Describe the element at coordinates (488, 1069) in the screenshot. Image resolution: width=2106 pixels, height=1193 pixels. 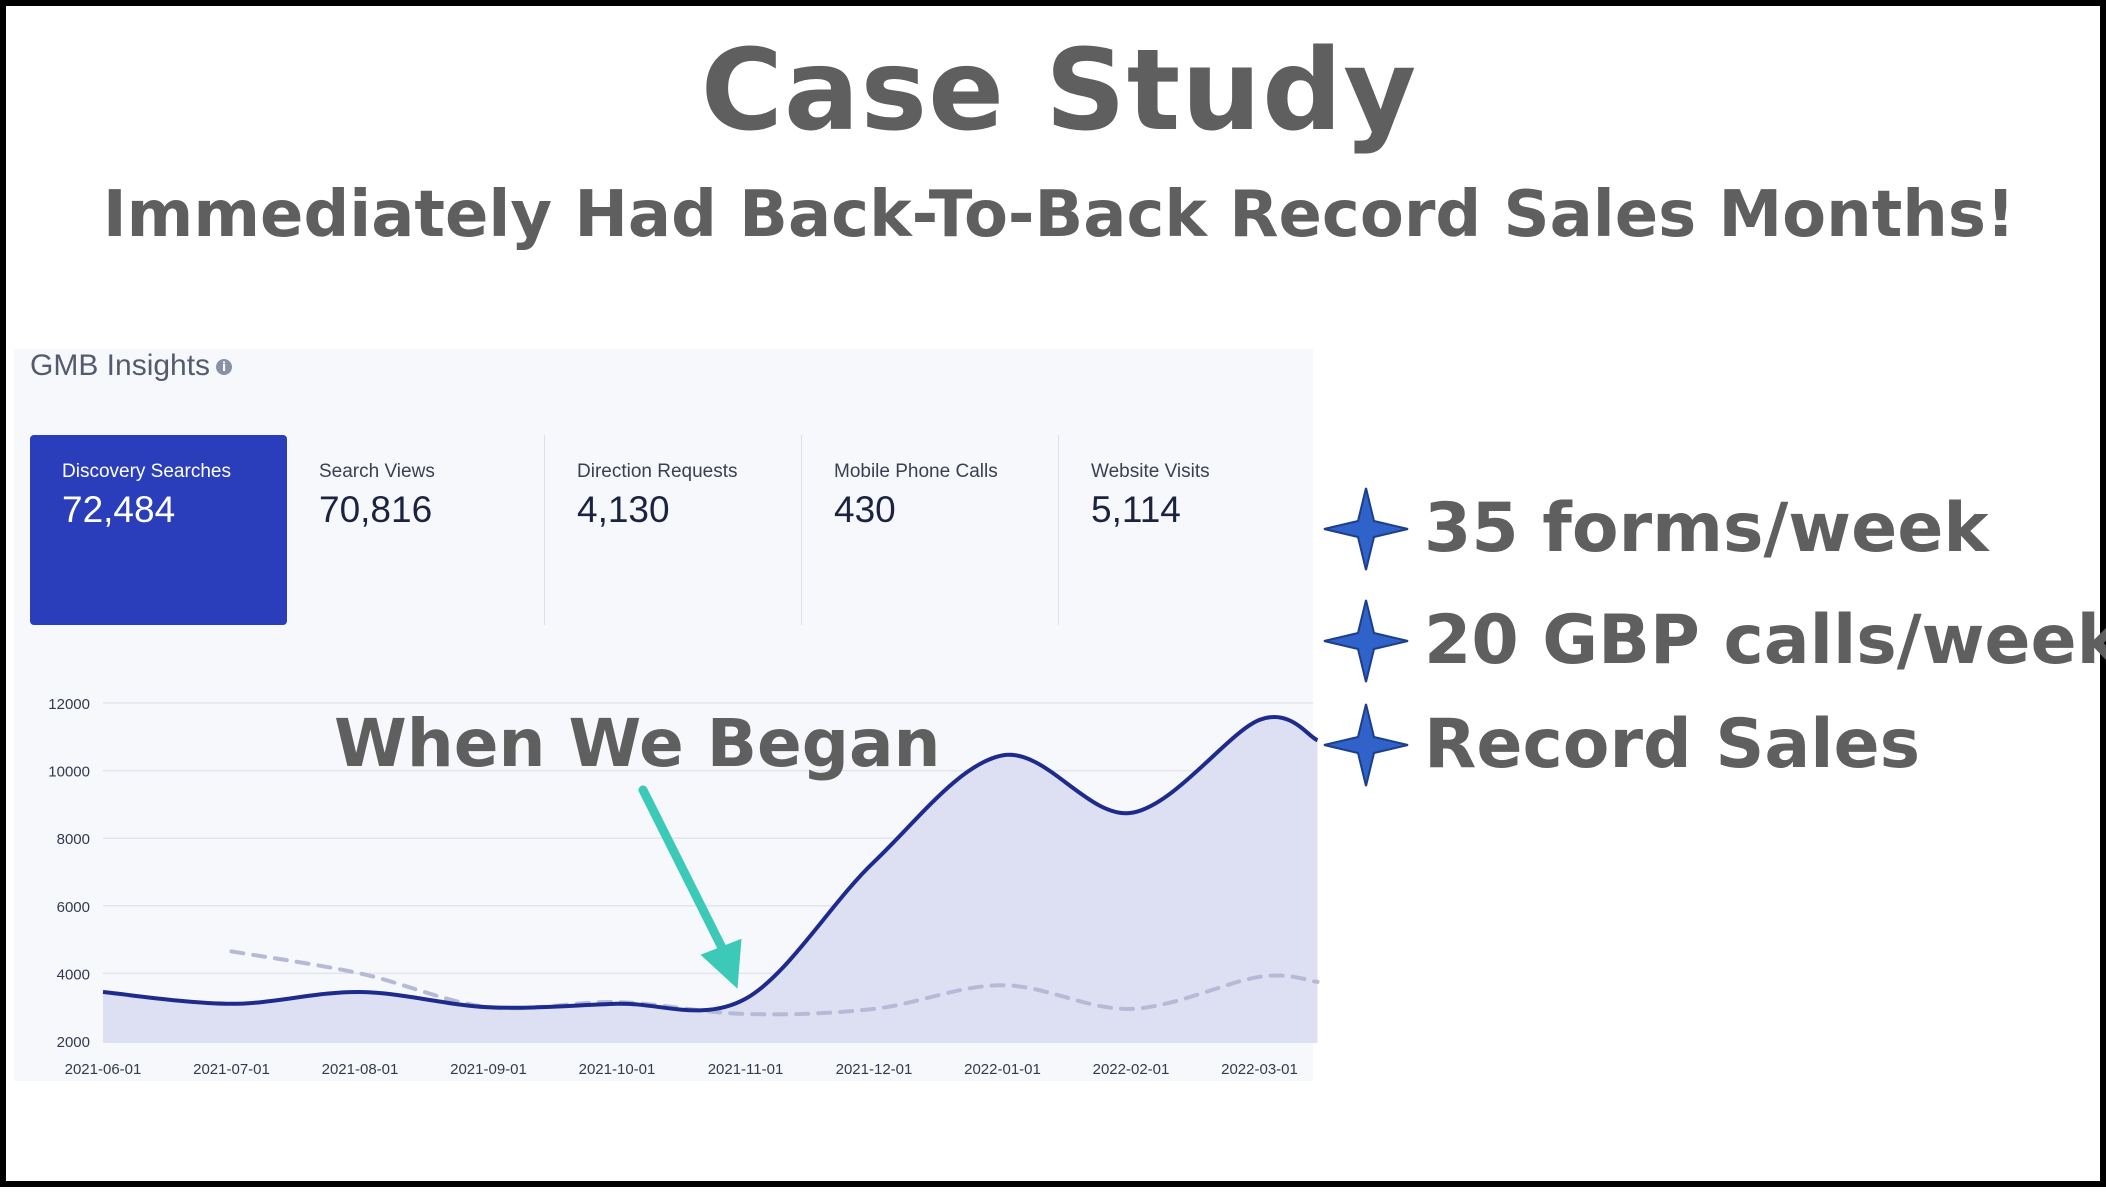
I see `x-tick-label: 2021-09-01` at that location.